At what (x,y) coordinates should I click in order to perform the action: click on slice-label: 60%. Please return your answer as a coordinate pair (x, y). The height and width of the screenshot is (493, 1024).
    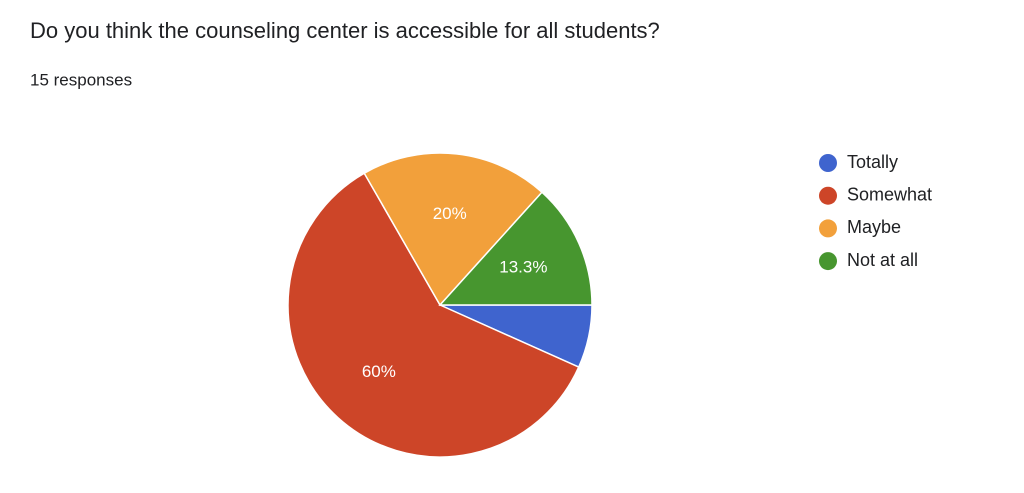
    Looking at the image, I should click on (379, 371).